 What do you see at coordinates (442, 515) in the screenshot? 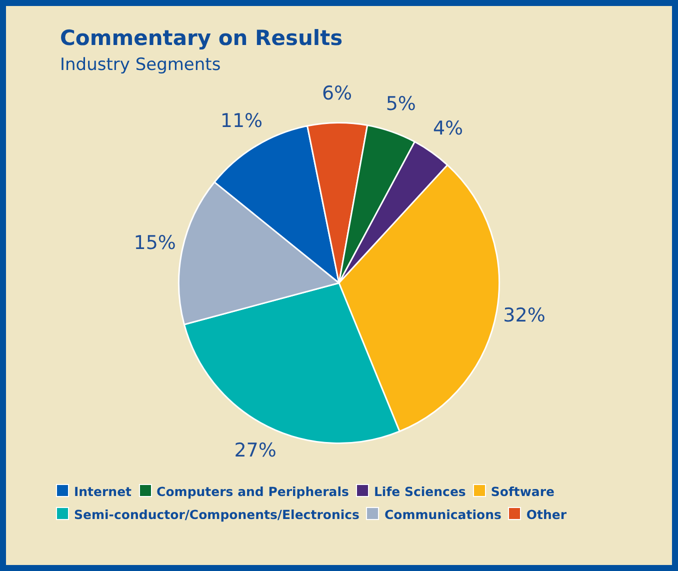
I see `legend-label: Communications` at bounding box center [442, 515].